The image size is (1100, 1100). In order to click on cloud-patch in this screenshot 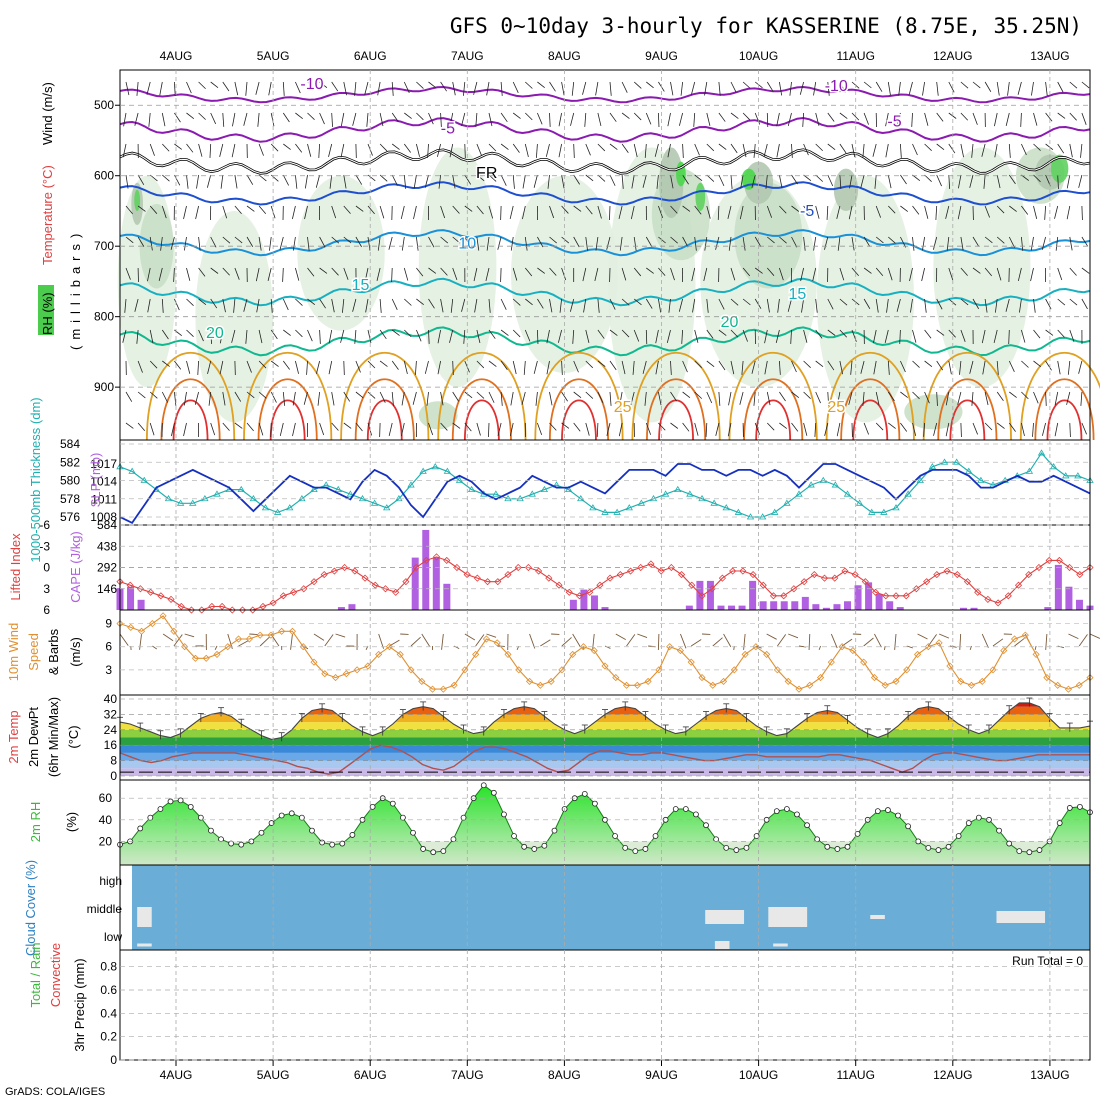, I will do `click(722, 917)`.